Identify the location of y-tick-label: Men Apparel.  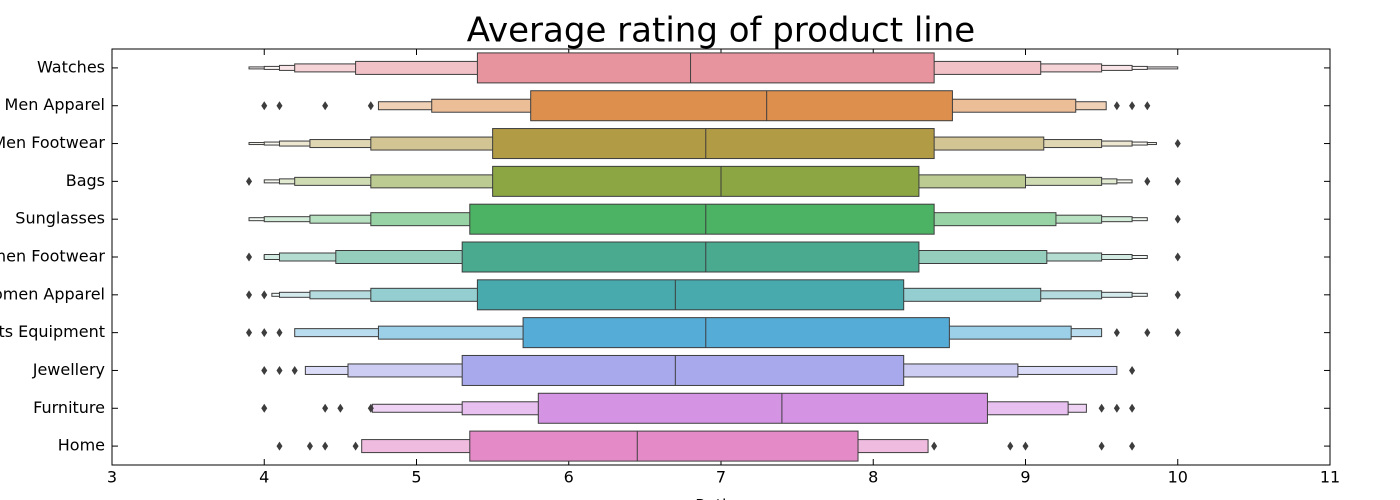
(55, 104).